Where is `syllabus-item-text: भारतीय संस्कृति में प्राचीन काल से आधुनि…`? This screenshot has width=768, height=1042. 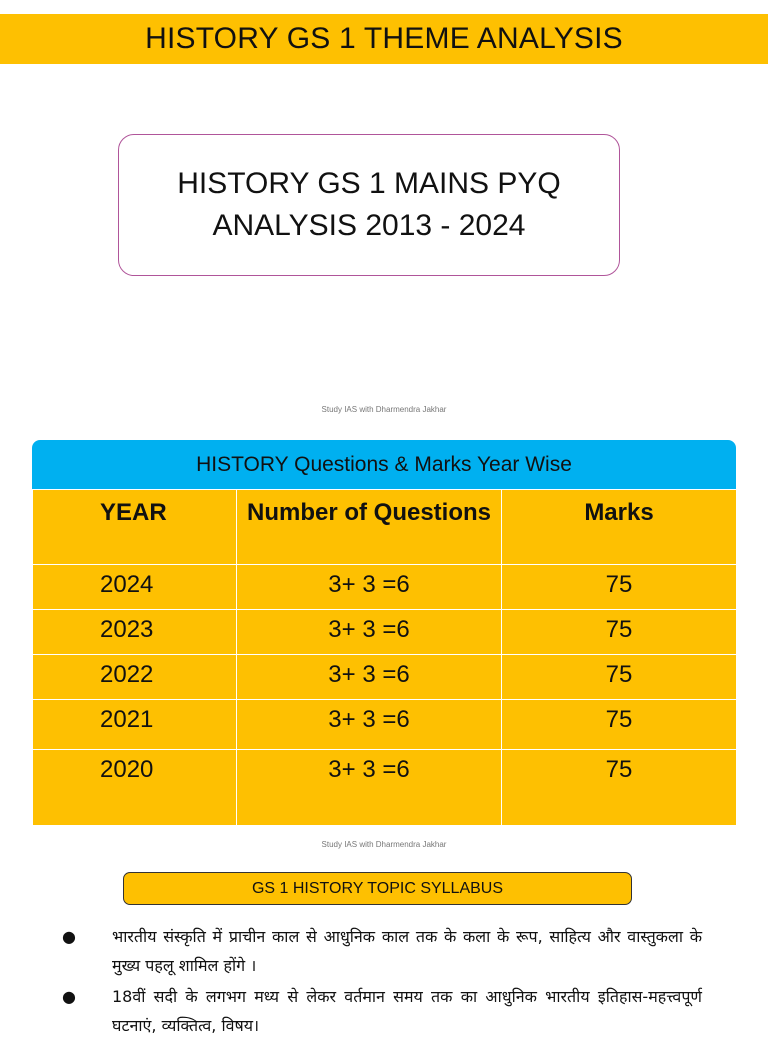
syllabus-item-text: भारतीय संस्कृति में प्राचीन काल से आधुनि… is located at coordinates (407, 951).